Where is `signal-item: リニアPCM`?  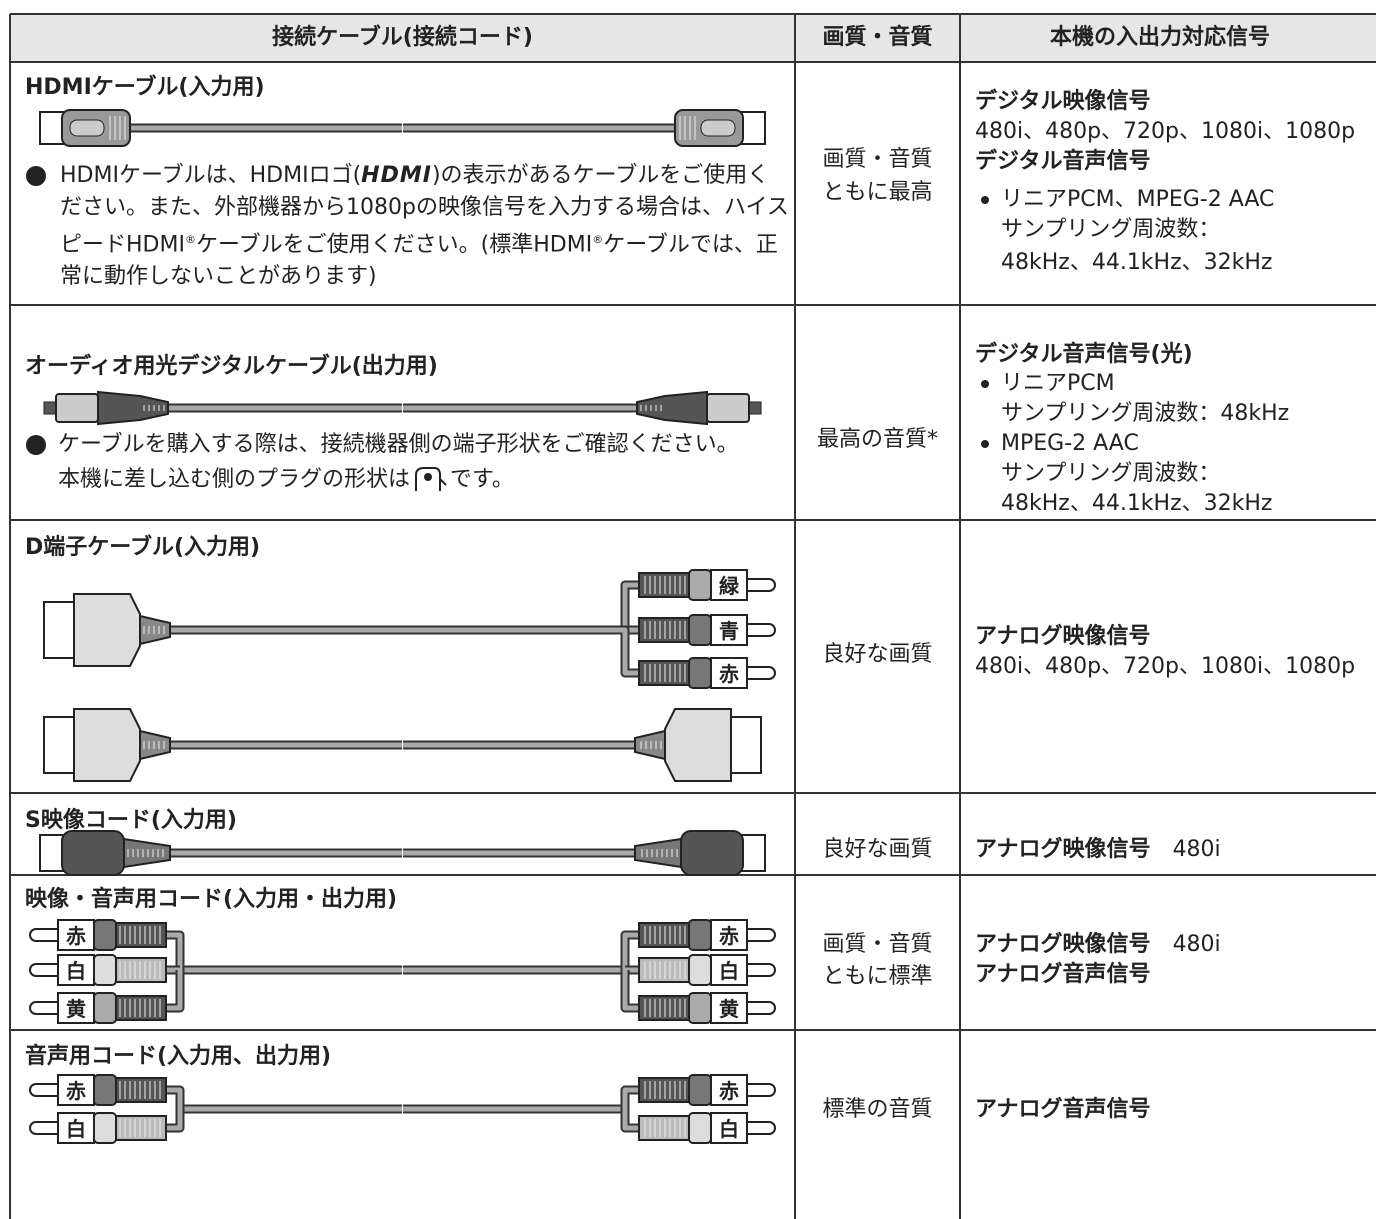 signal-item: リニアPCM is located at coordinates (1058, 383).